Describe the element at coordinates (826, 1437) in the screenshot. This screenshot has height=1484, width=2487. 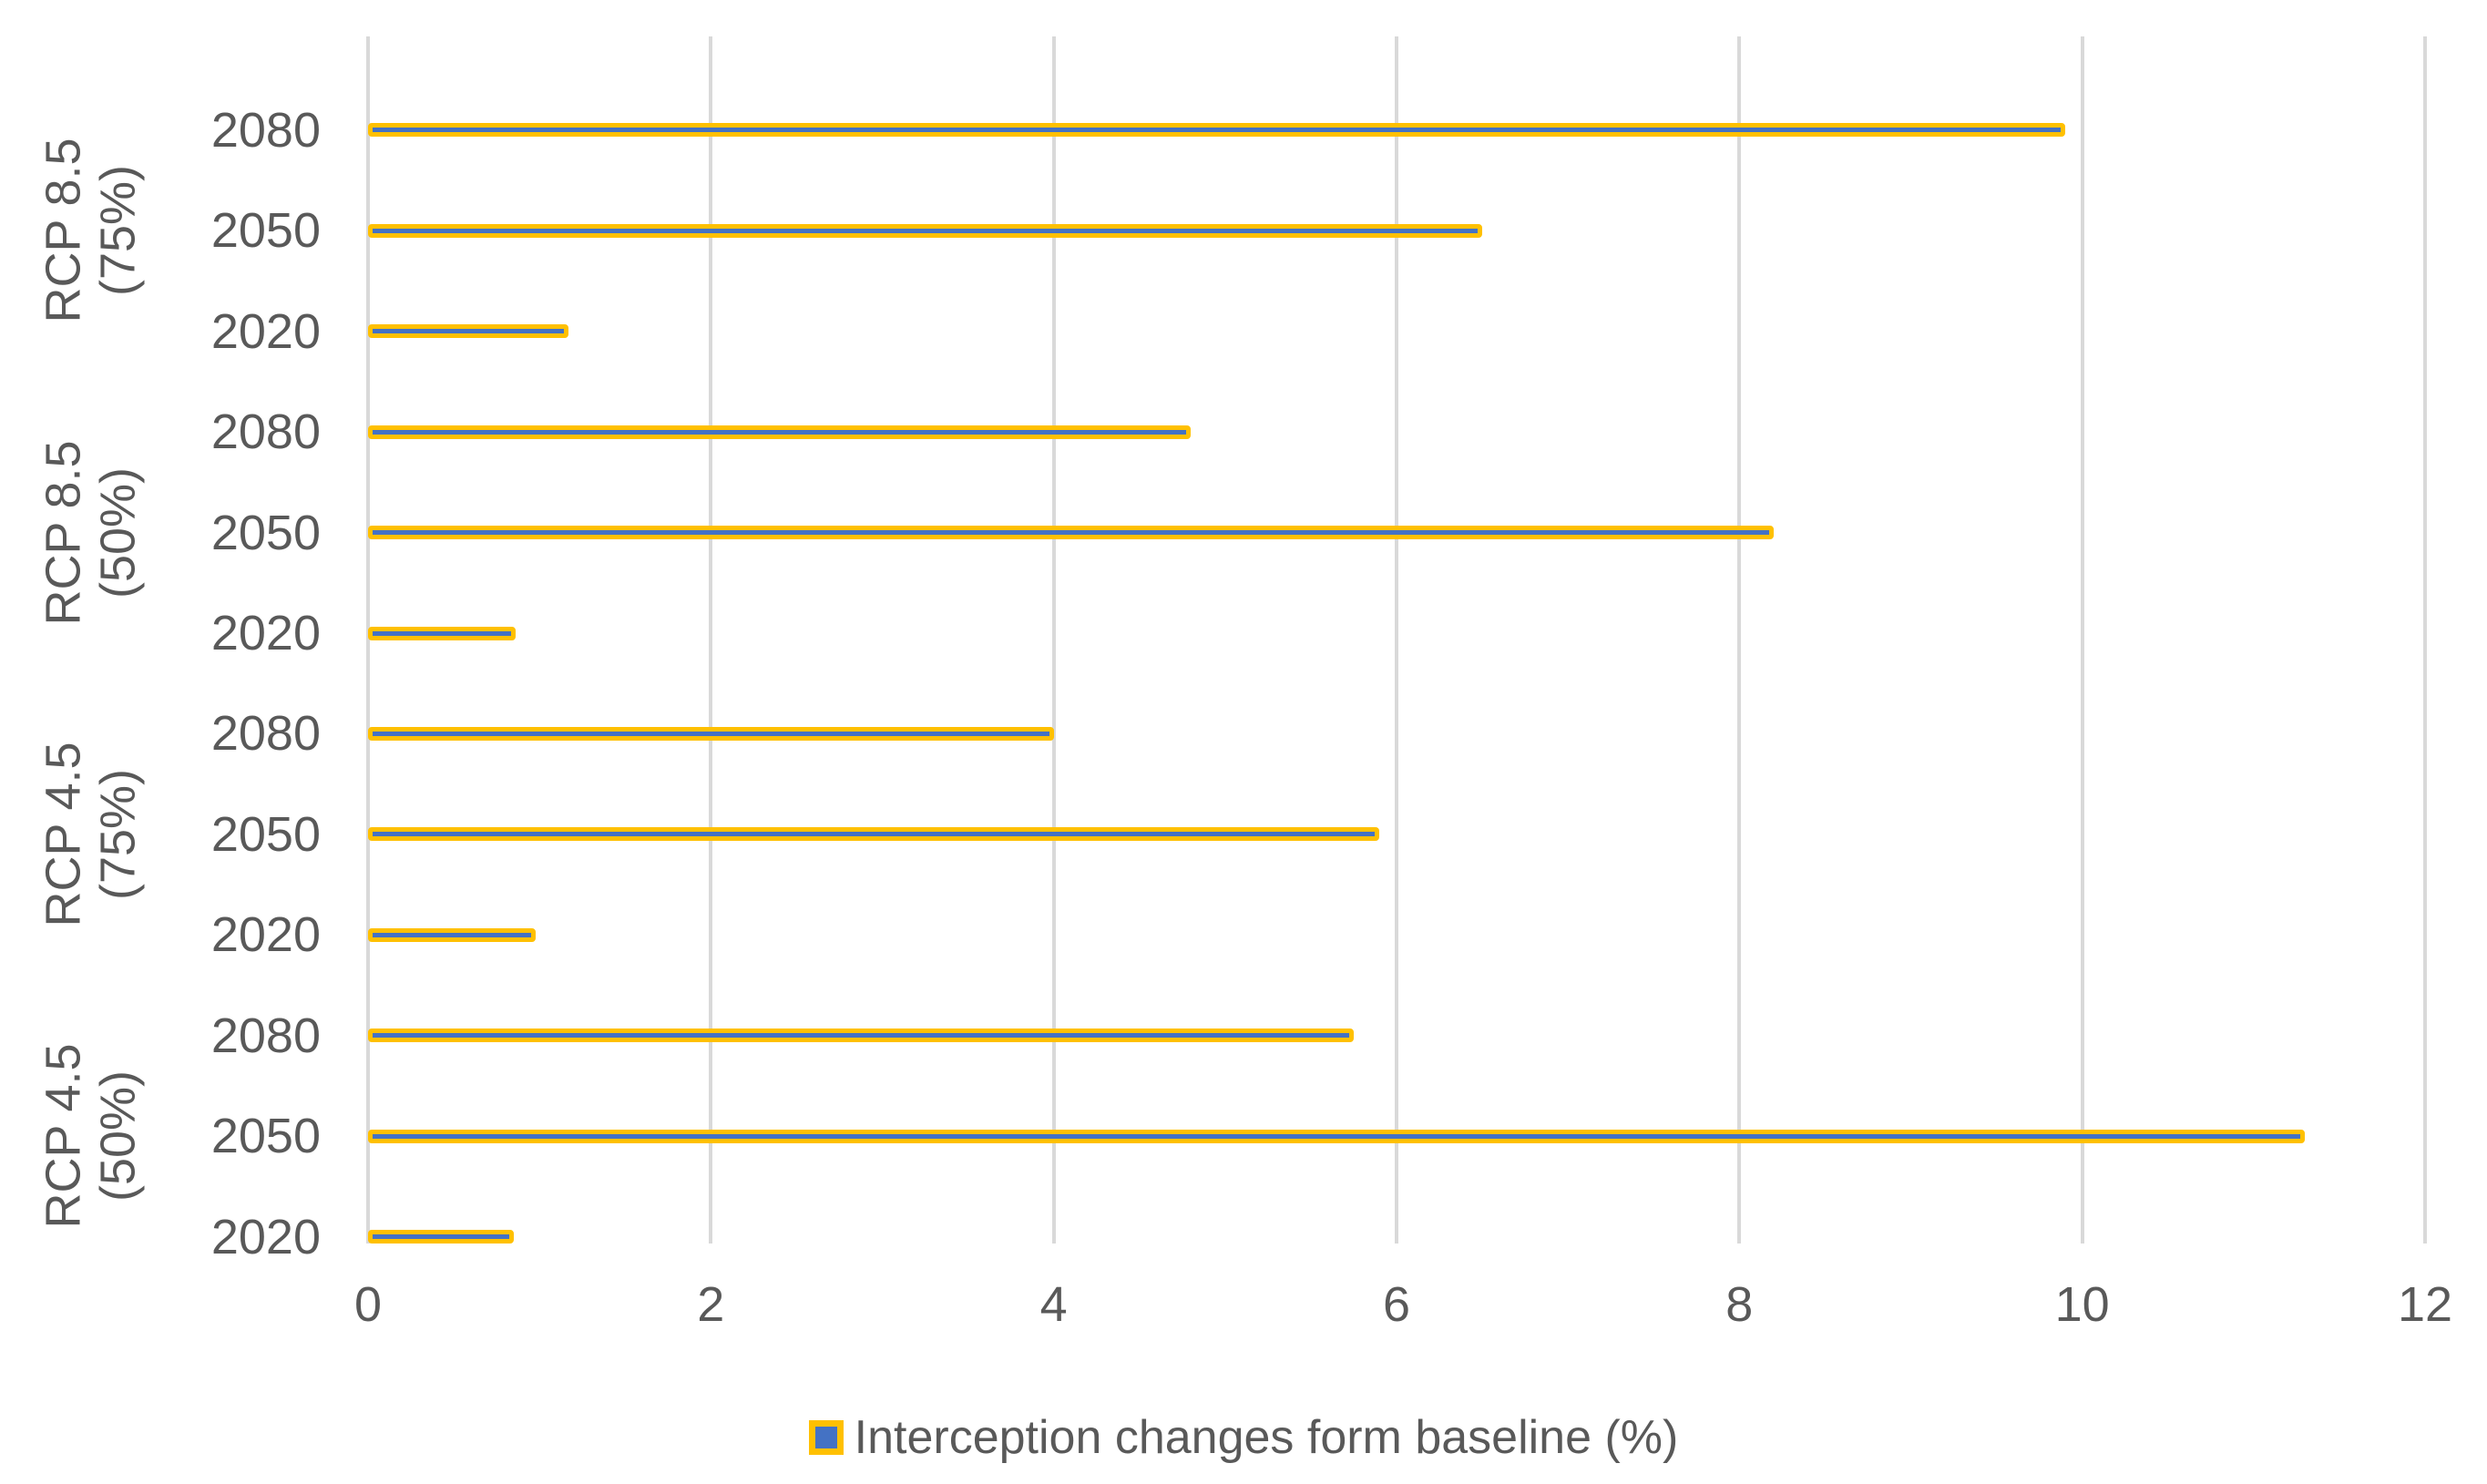
I see `legend-marker-icon` at that location.